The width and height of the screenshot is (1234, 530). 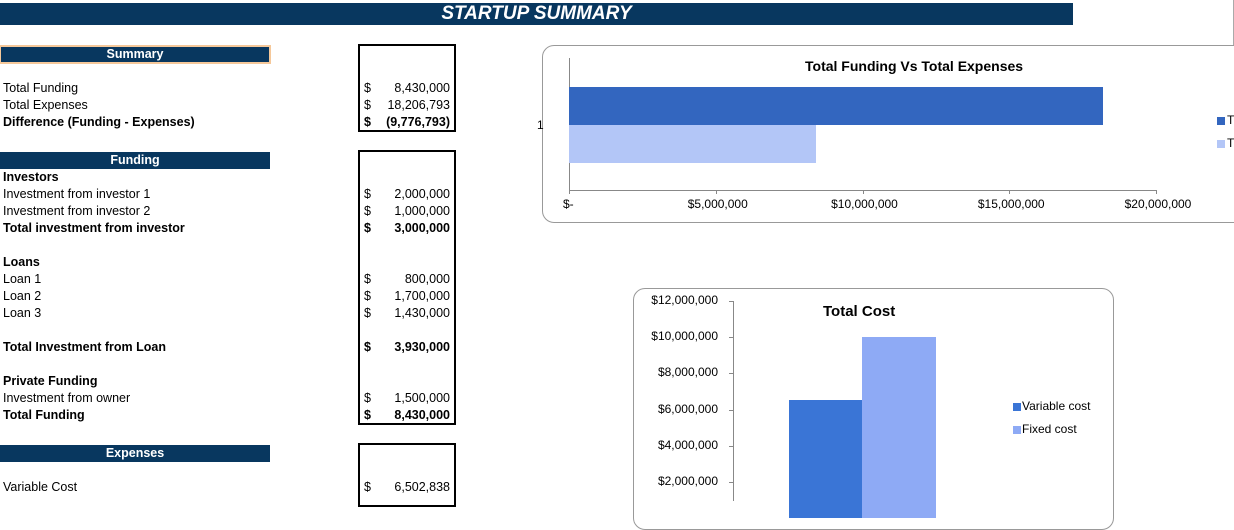 What do you see at coordinates (40, 487) in the screenshot?
I see `row-label: Variable Cost` at bounding box center [40, 487].